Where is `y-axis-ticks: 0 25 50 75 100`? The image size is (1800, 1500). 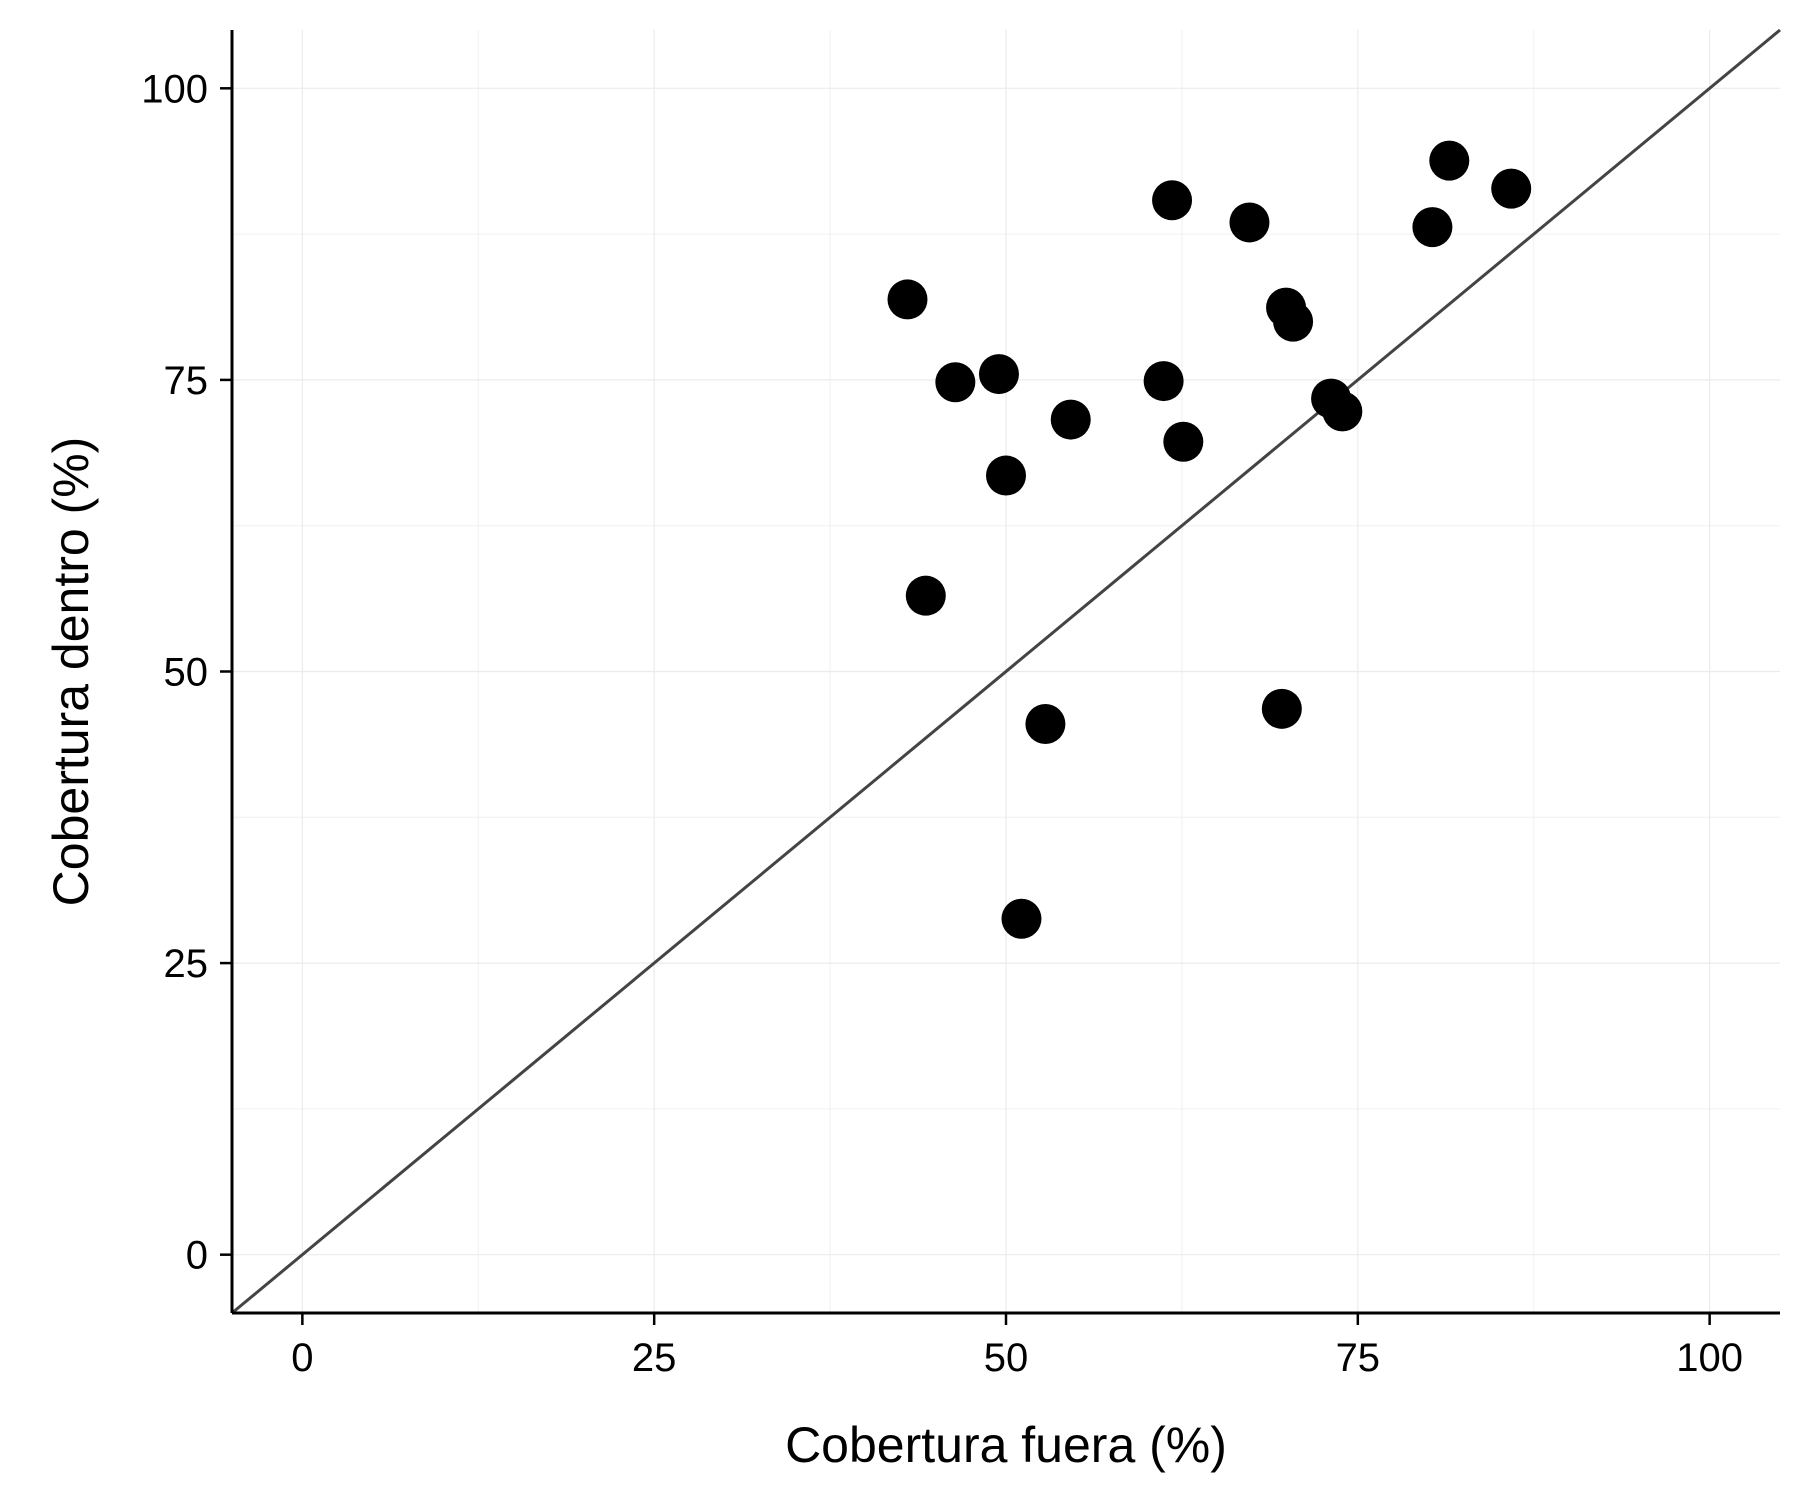 y-axis-ticks: 0 25 50 75 100 is located at coordinates (186, 672).